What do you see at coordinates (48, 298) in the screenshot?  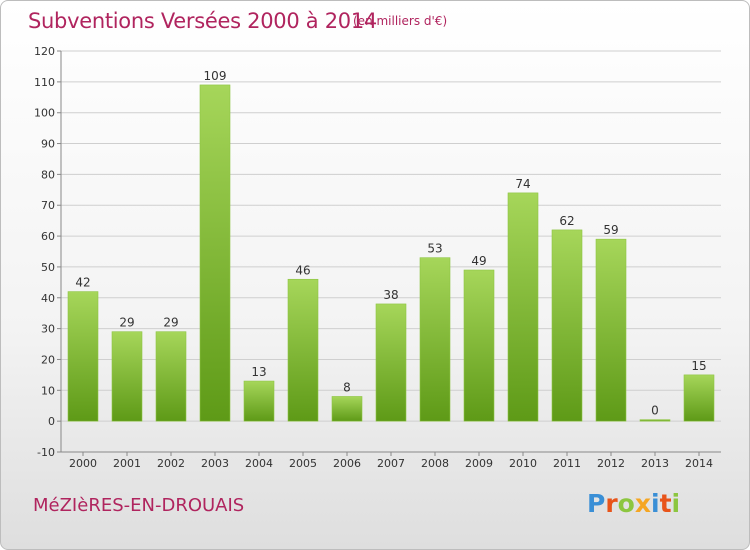 I see `y-tick-label: 40` at bounding box center [48, 298].